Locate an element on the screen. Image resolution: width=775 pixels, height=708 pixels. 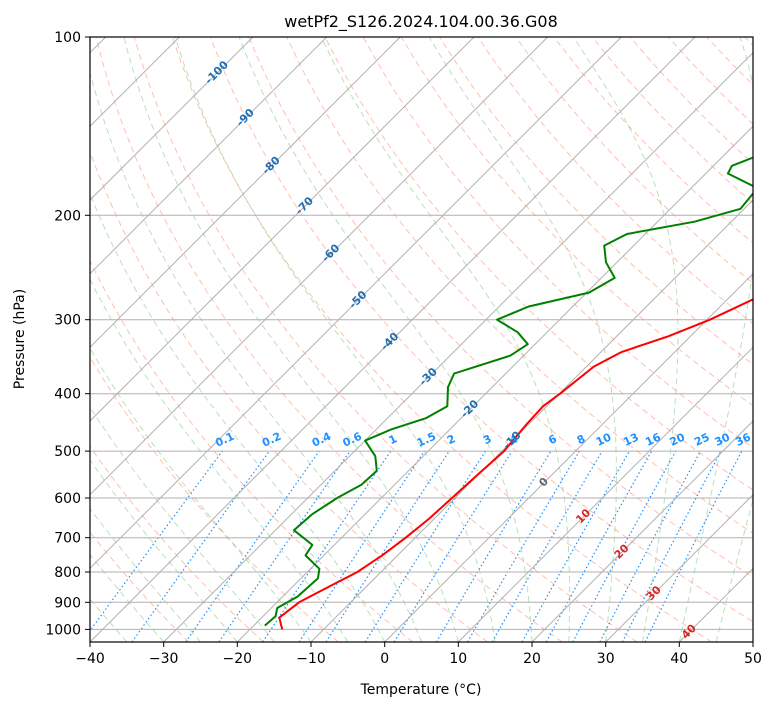
mixing-ratio-label: 10 is located at coordinates (604, 439).